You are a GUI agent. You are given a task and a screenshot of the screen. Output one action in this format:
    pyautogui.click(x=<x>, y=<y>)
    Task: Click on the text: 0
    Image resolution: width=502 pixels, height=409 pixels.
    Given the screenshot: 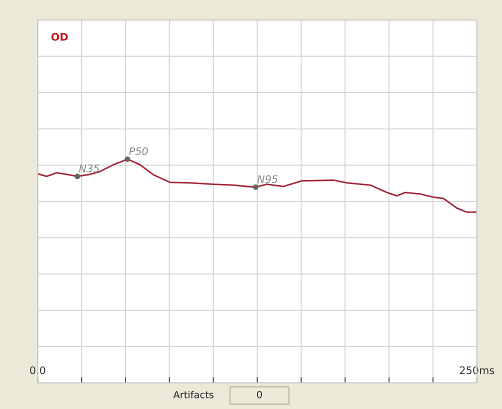 What is the action you would take?
    pyautogui.click(x=259, y=394)
    